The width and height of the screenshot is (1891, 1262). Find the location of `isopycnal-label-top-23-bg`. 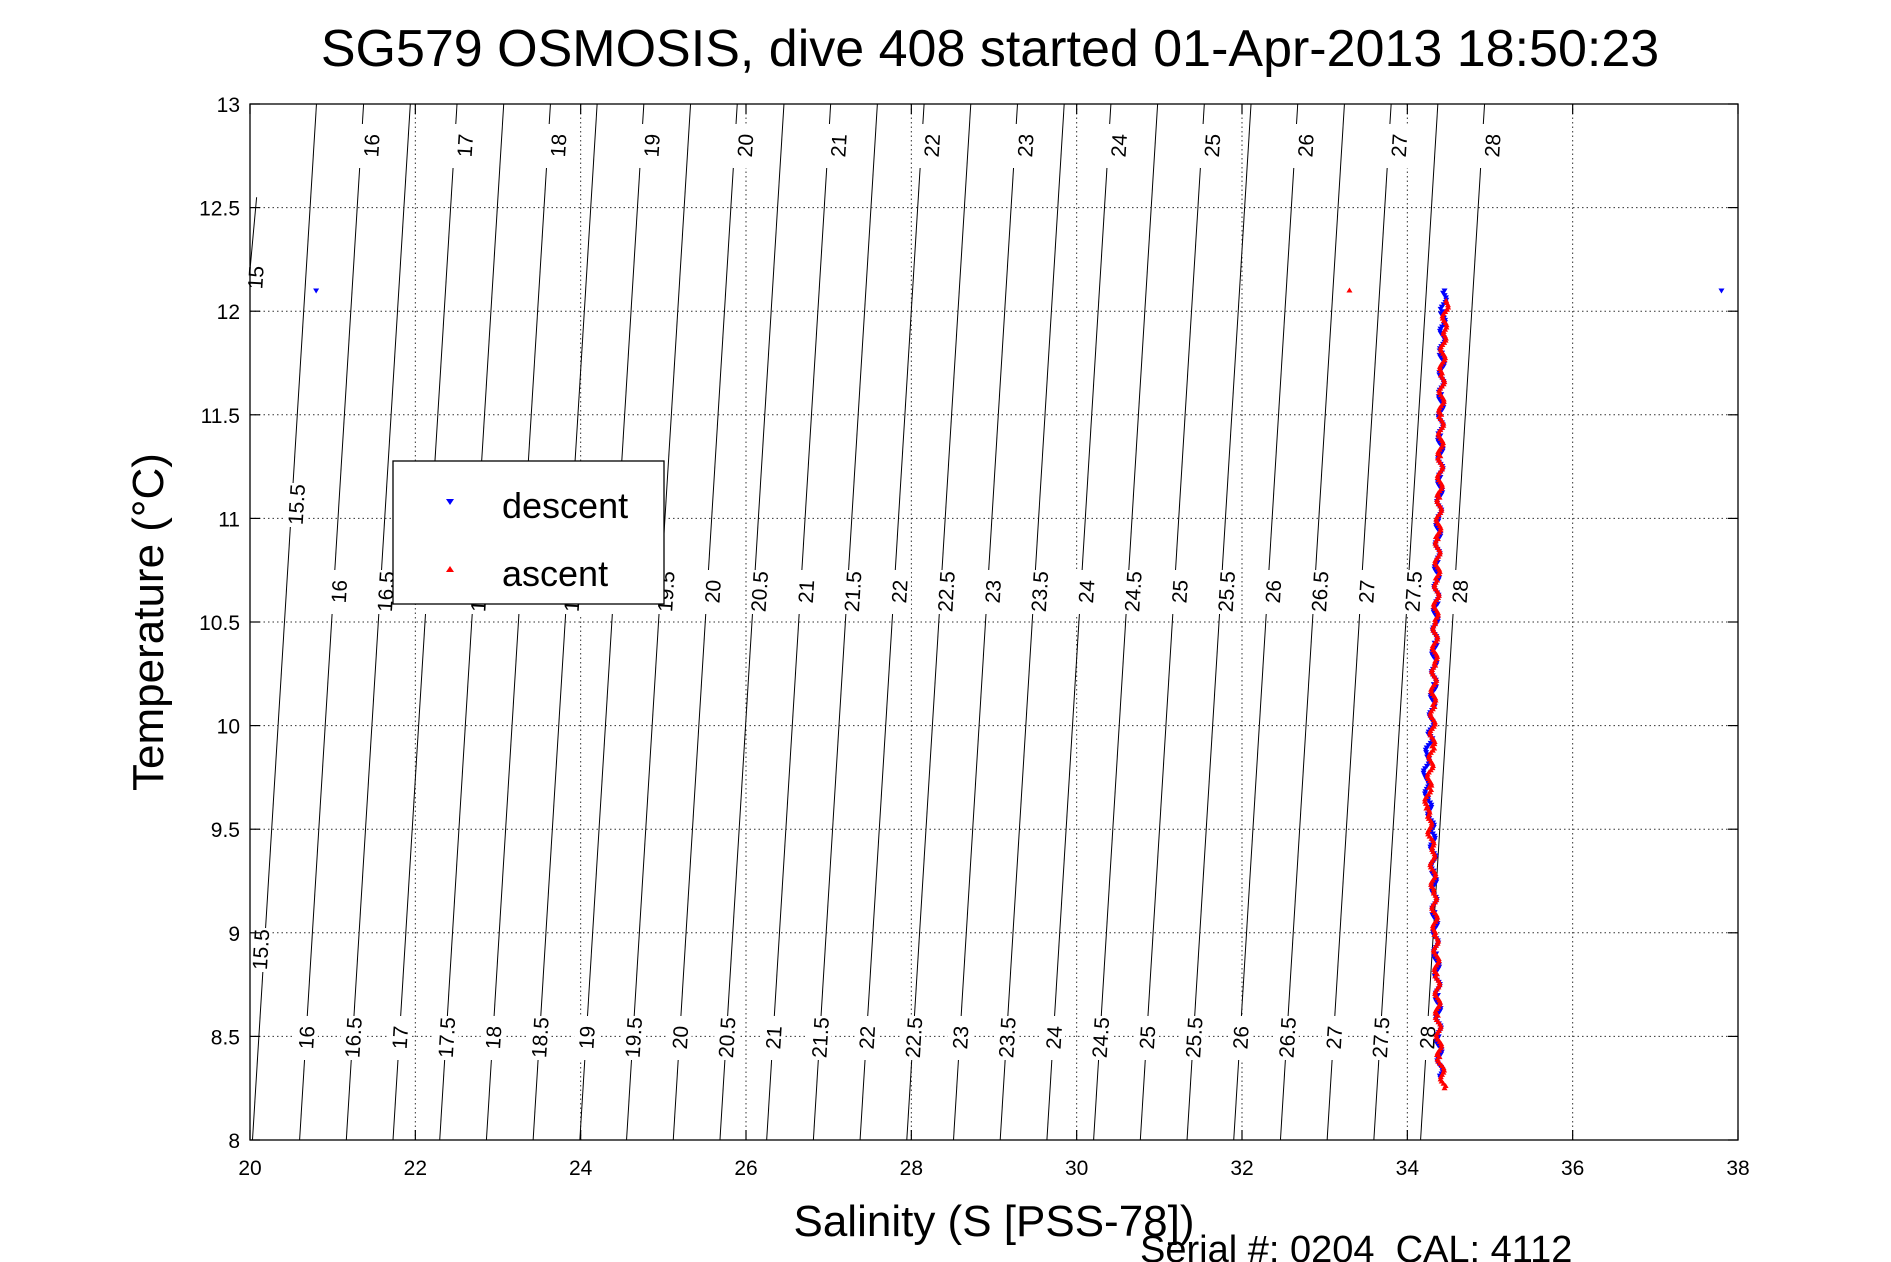

isopycnal-label-top-23-bg is located at coordinates (1024, 146).